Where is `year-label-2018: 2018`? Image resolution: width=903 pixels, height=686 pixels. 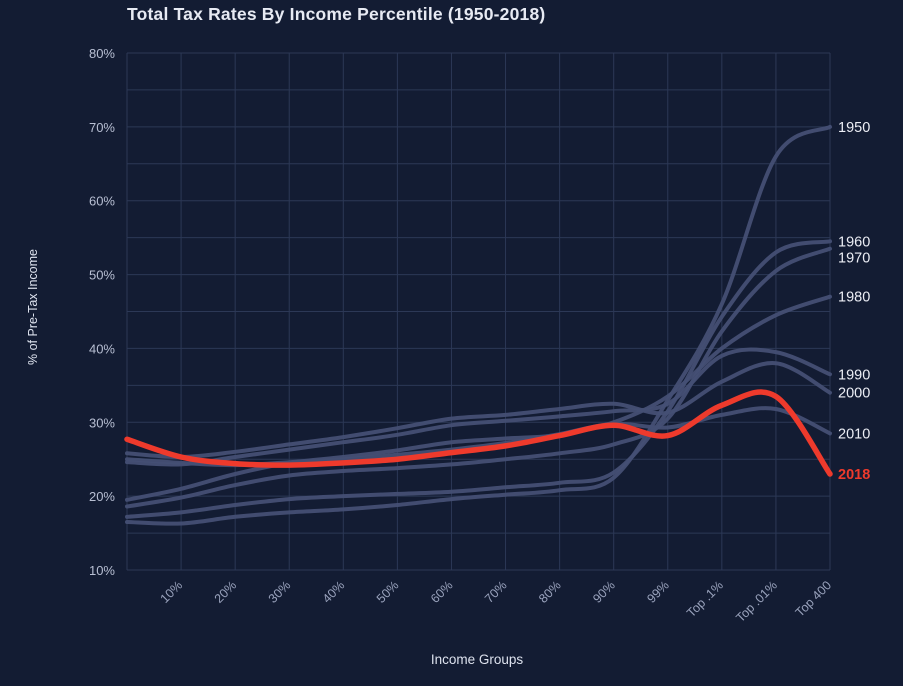 year-label-2018: 2018 is located at coordinates (854, 475).